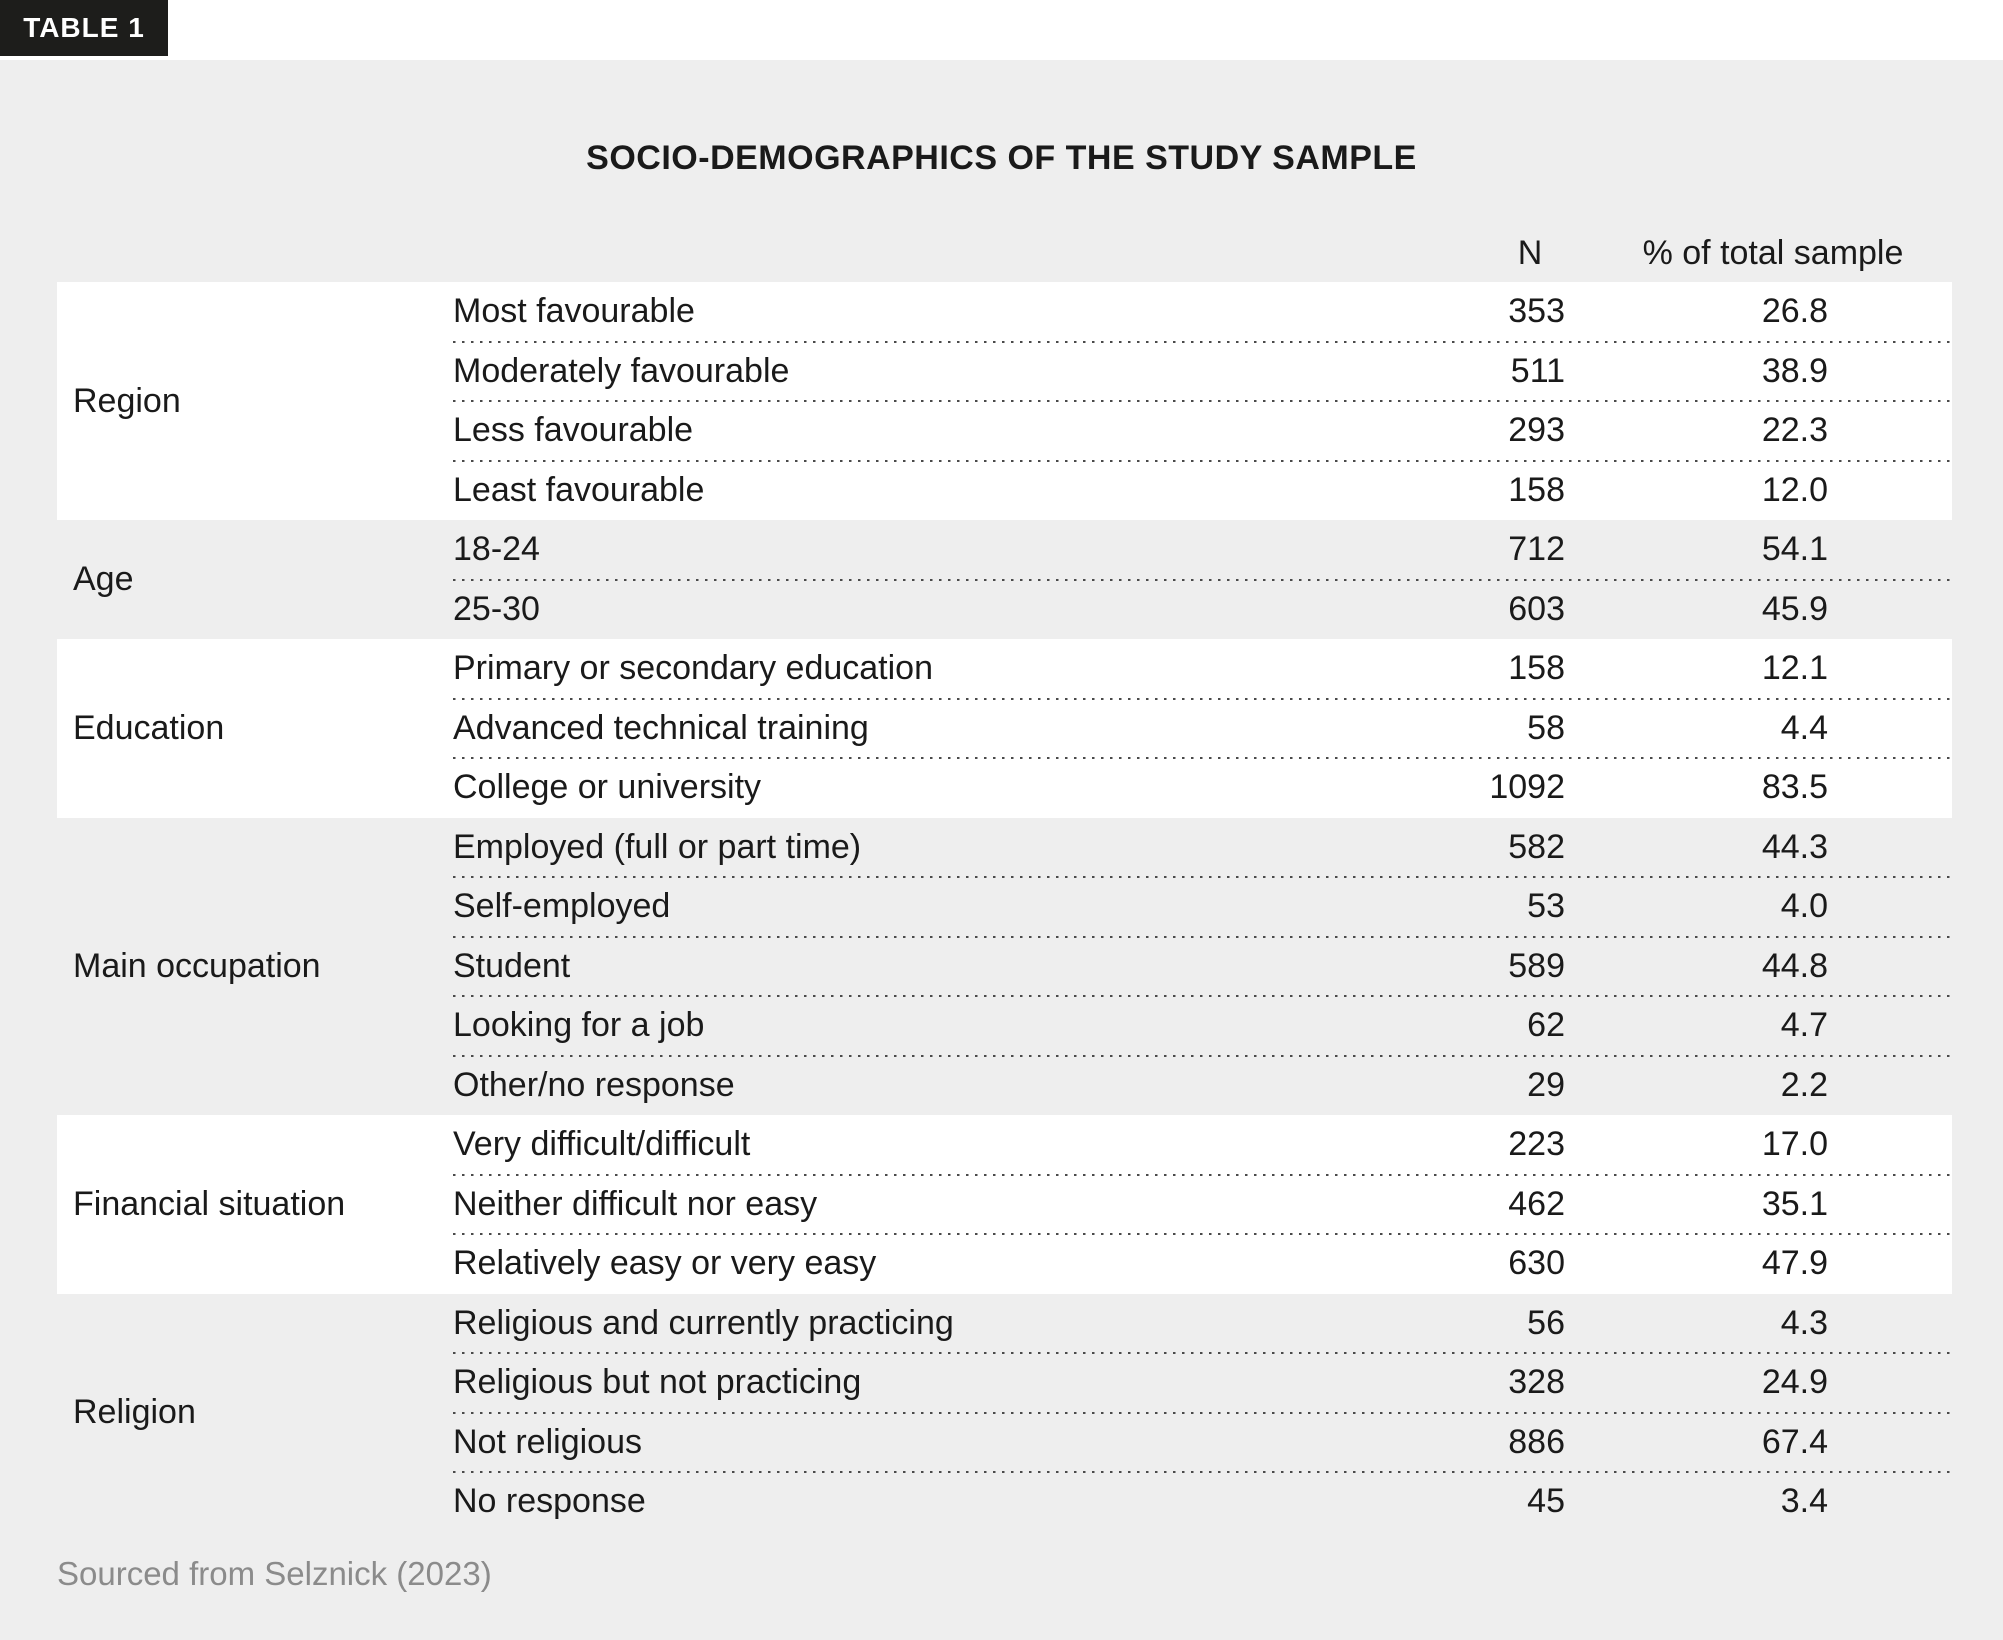 This screenshot has width=2003, height=1640. I want to click on row-label: Other/no response, so click(594, 1084).